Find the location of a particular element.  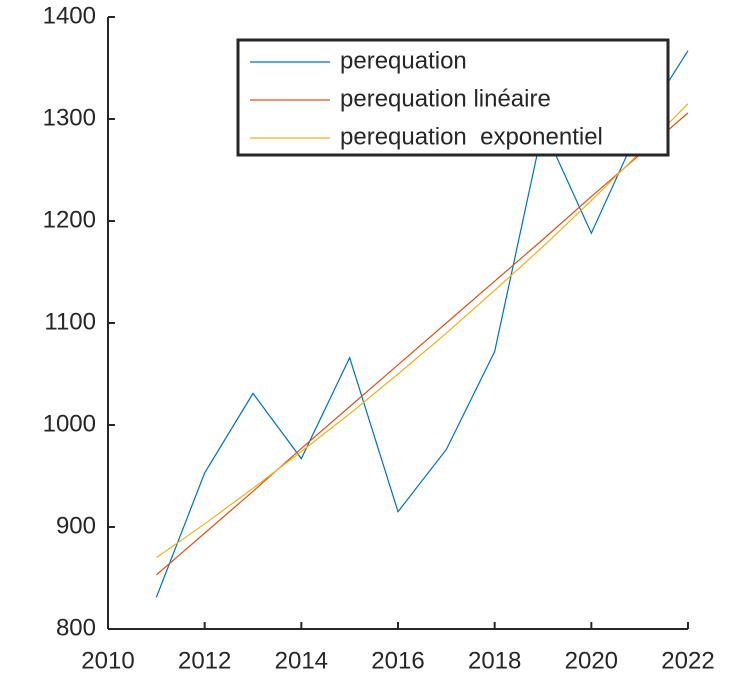

y-tick-label: 1100 is located at coordinates (70, 321).